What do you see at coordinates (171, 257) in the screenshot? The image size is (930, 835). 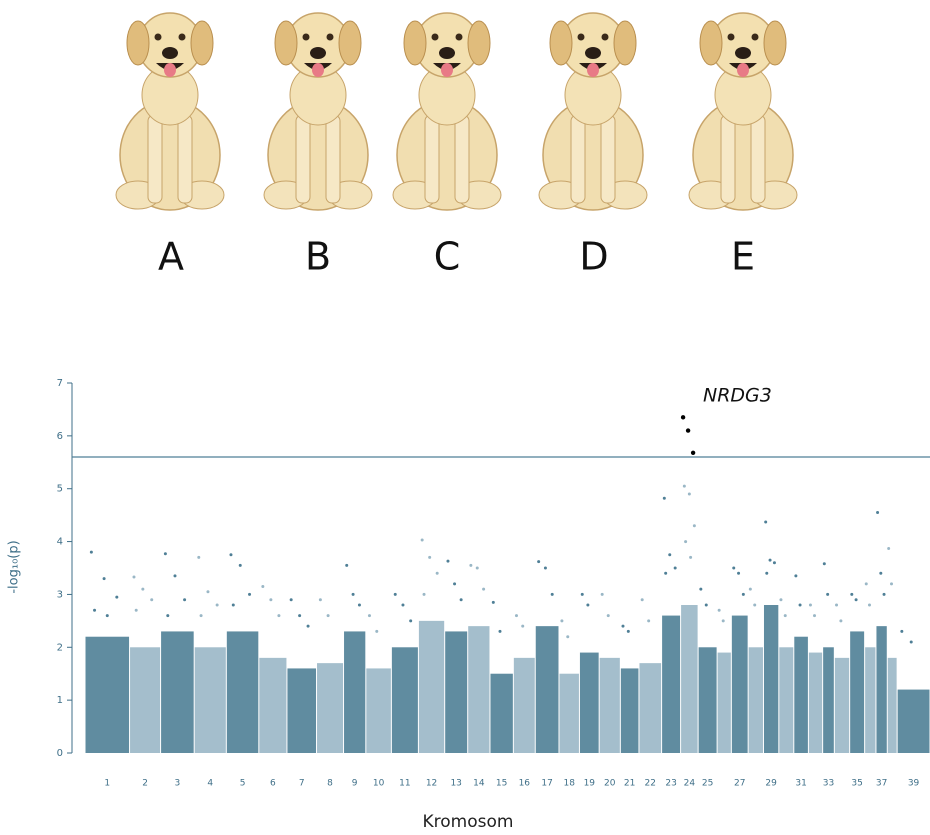 I see `dog-label: A` at bounding box center [171, 257].